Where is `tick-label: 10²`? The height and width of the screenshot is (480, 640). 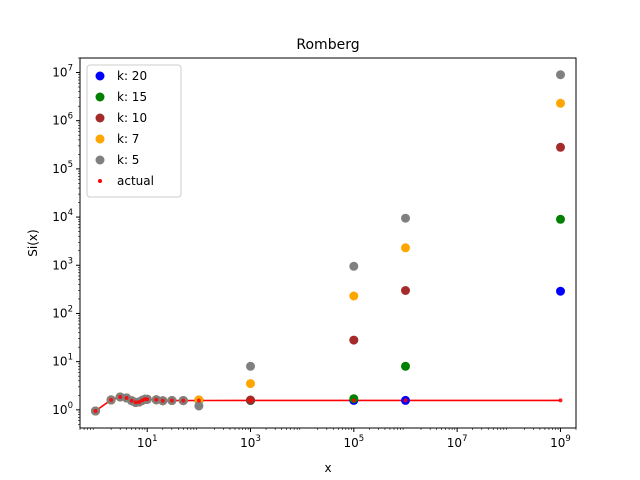
tick-label: 10² is located at coordinates (62, 312).